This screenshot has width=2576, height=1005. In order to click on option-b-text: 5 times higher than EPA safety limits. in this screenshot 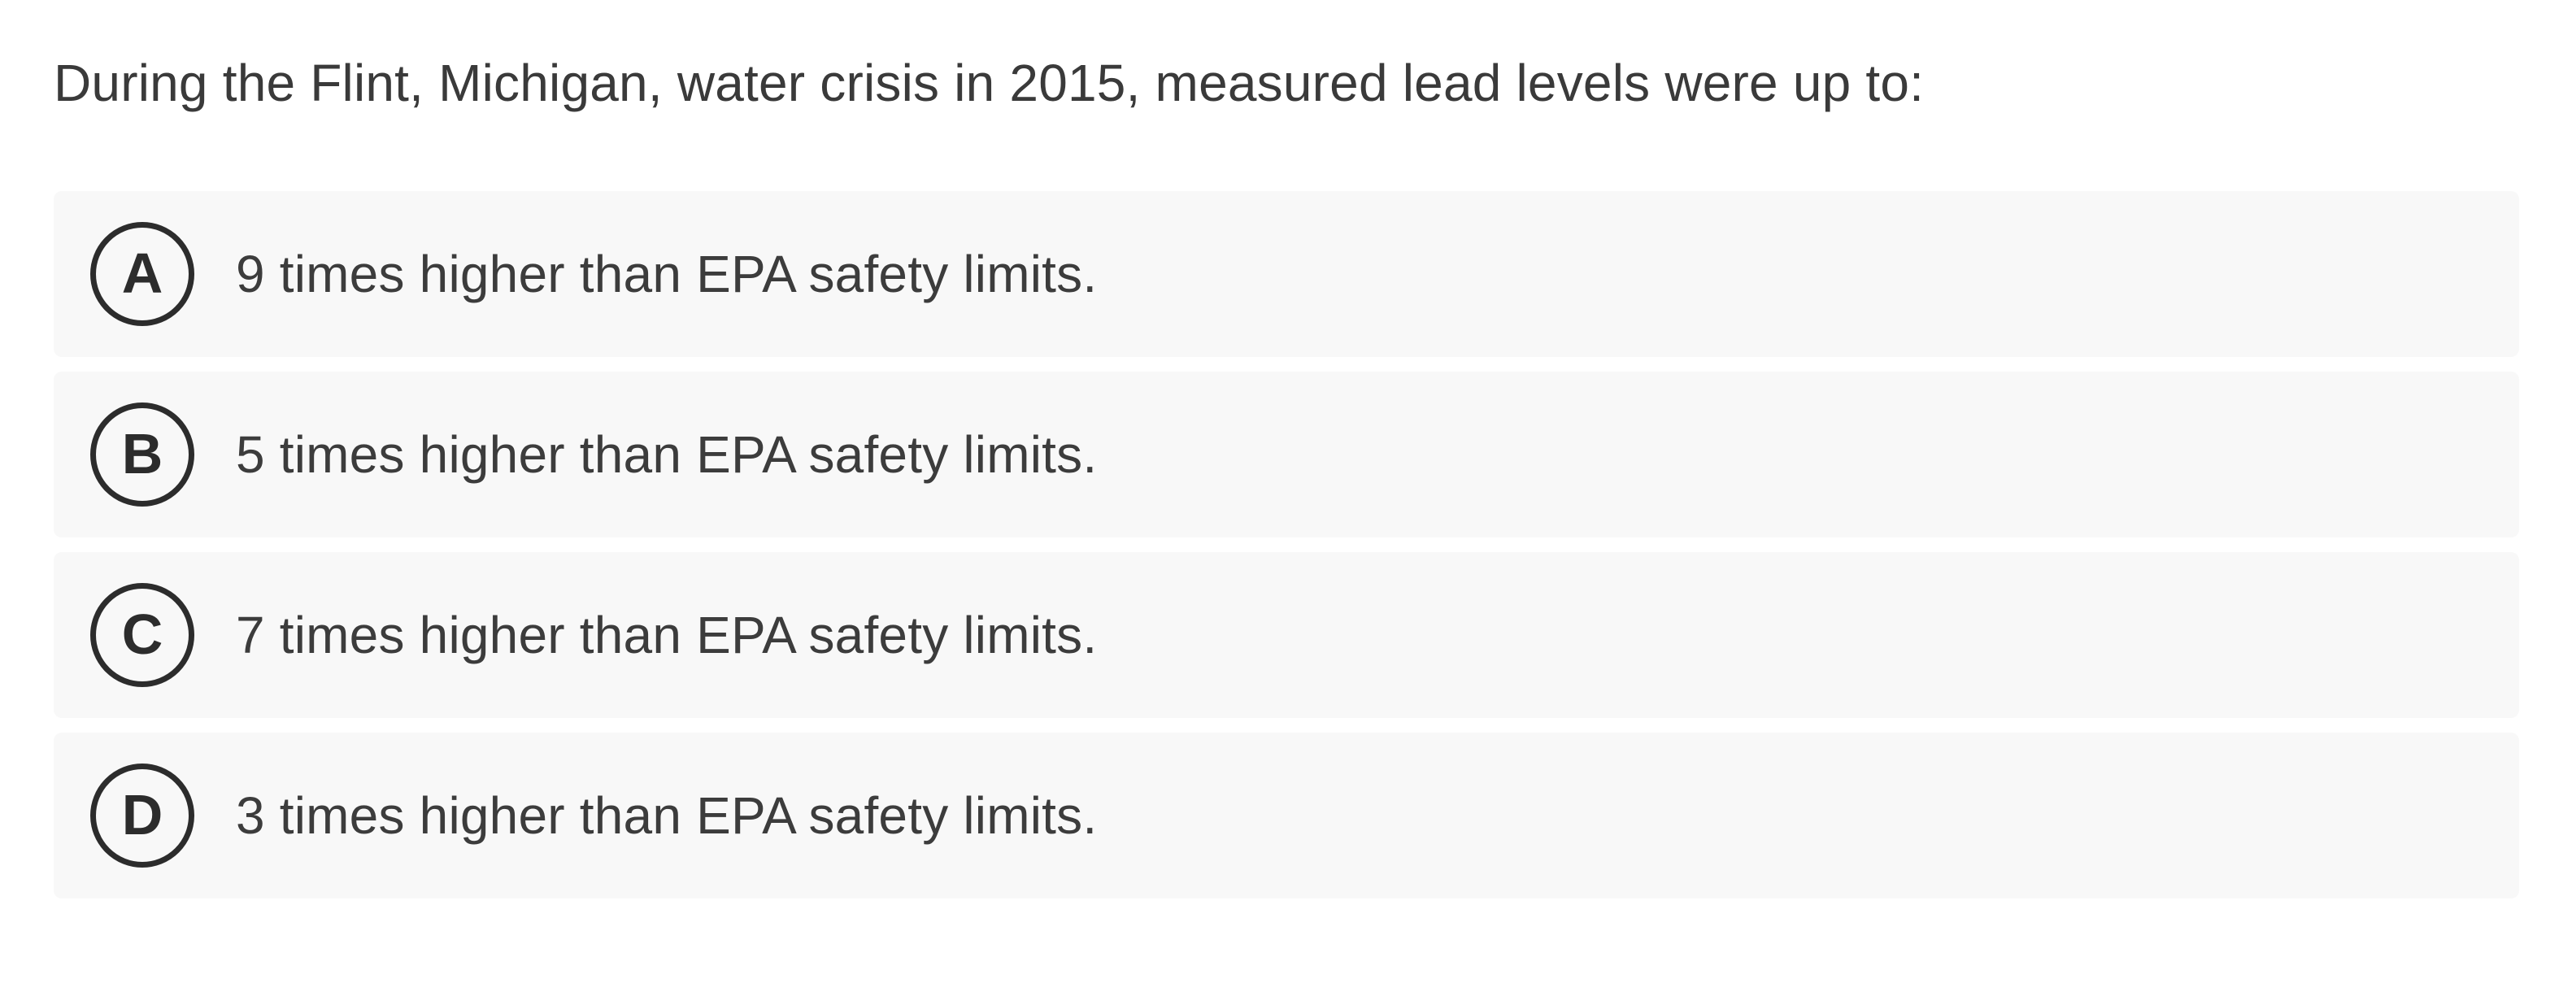, I will do `click(667, 455)`.